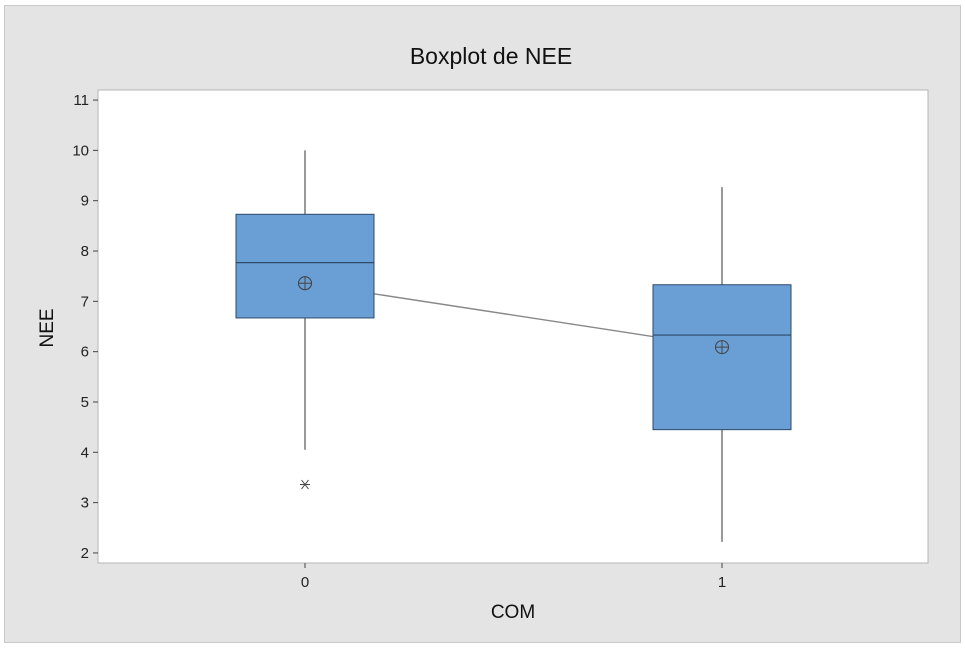  Describe the element at coordinates (305, 582) in the screenshot. I see `x-tick-label: 0` at that location.